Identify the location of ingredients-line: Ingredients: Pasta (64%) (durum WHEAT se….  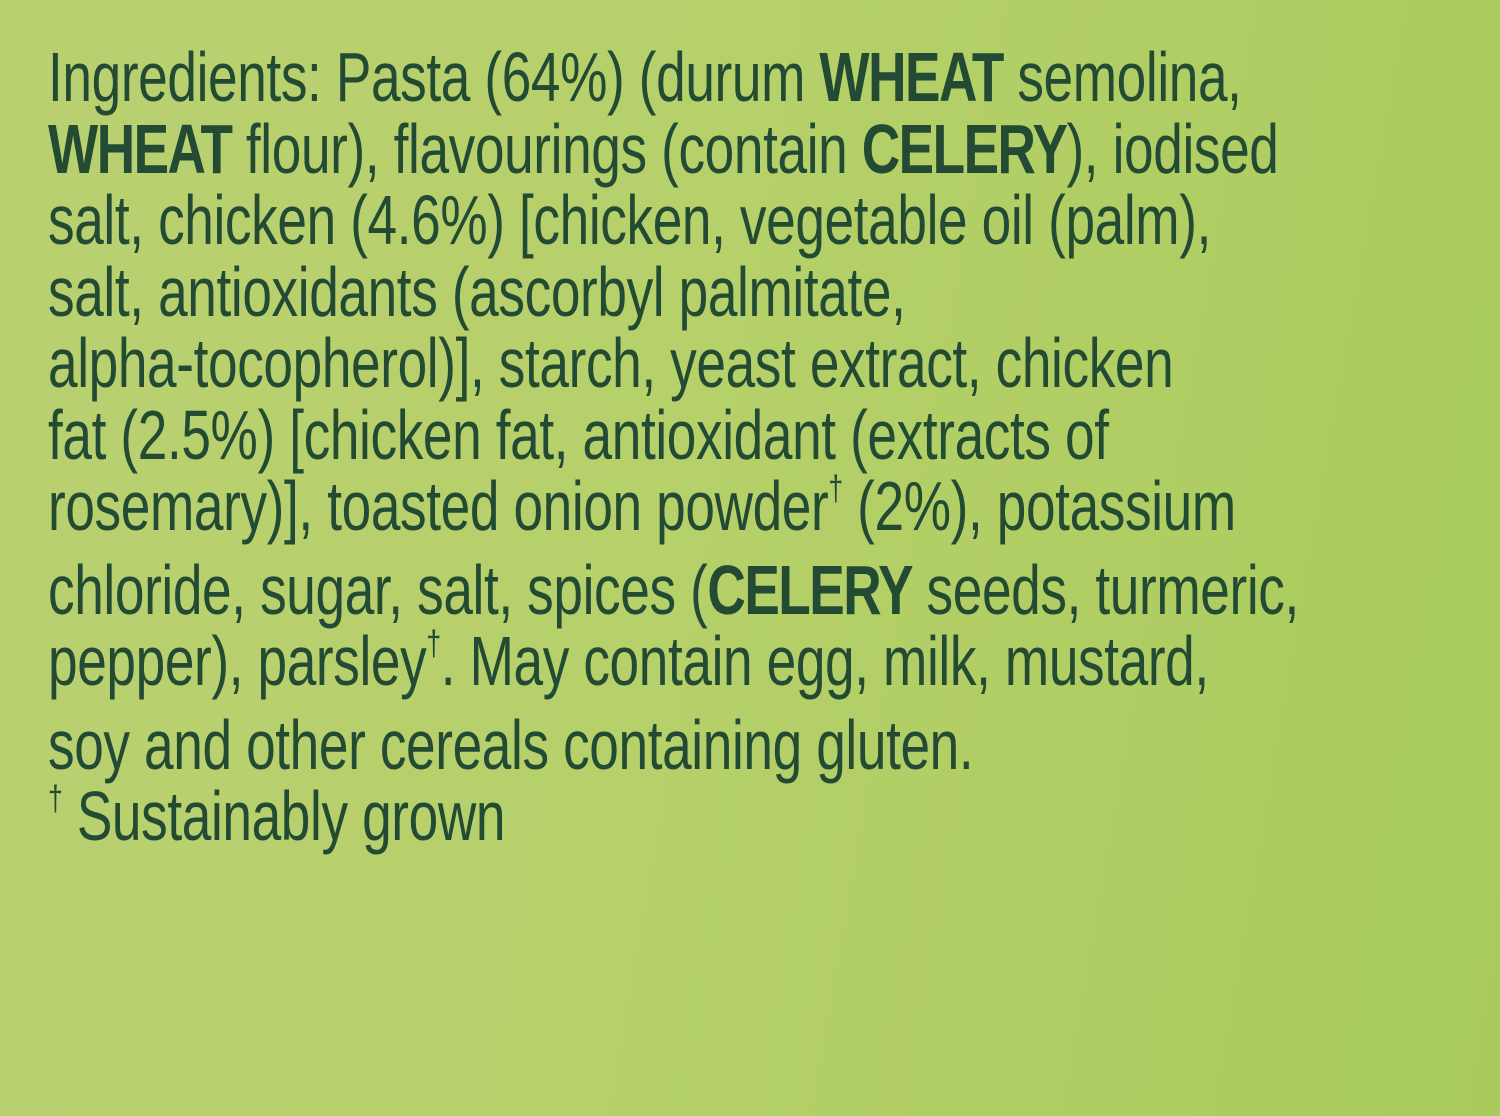
(673, 77).